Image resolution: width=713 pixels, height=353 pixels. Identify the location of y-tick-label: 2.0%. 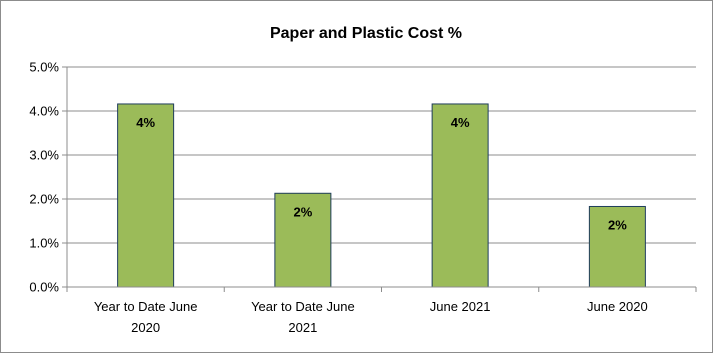
(44, 199).